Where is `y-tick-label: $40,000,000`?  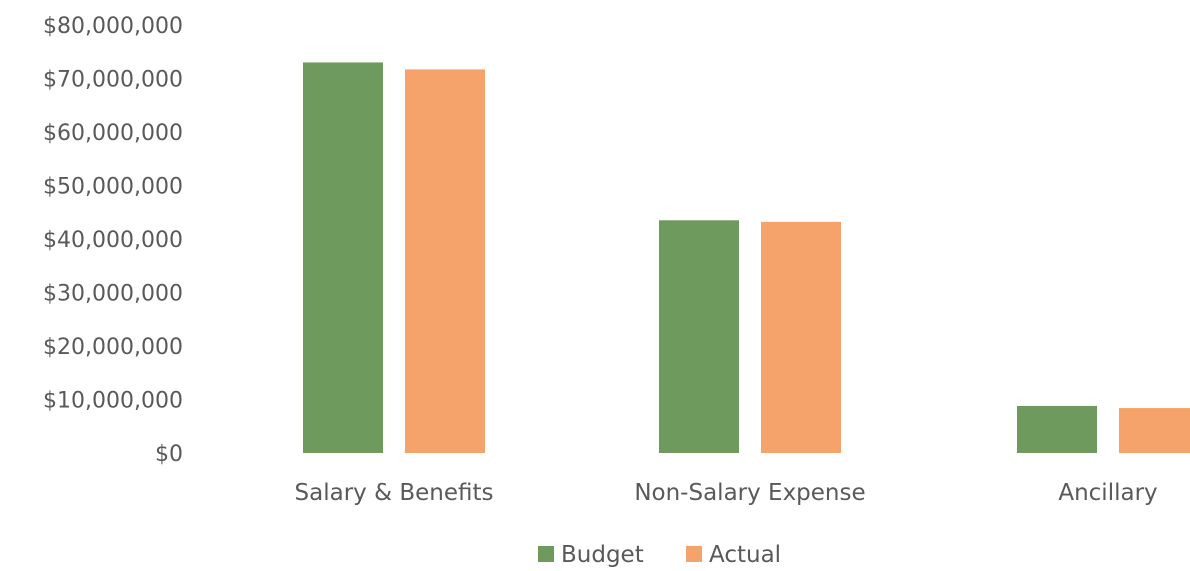
y-tick-label: $40,000,000 is located at coordinates (113, 240).